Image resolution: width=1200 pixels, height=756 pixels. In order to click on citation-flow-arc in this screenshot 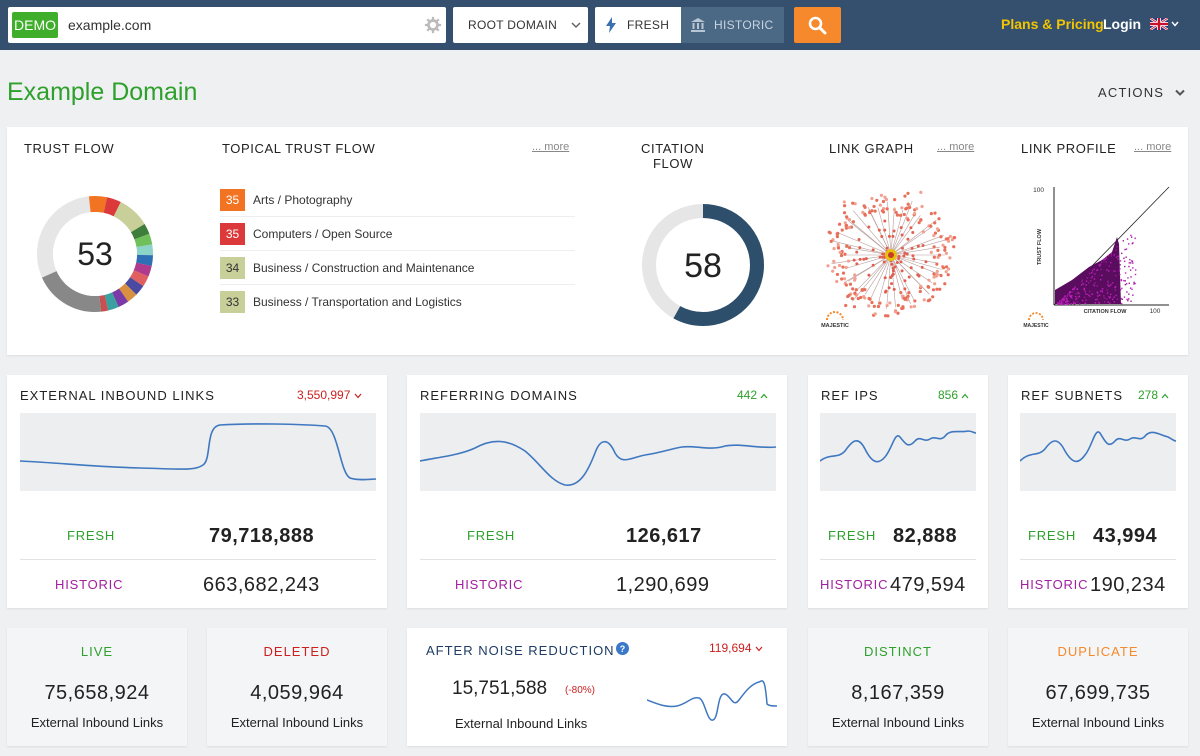, I will do `click(703, 265)`.